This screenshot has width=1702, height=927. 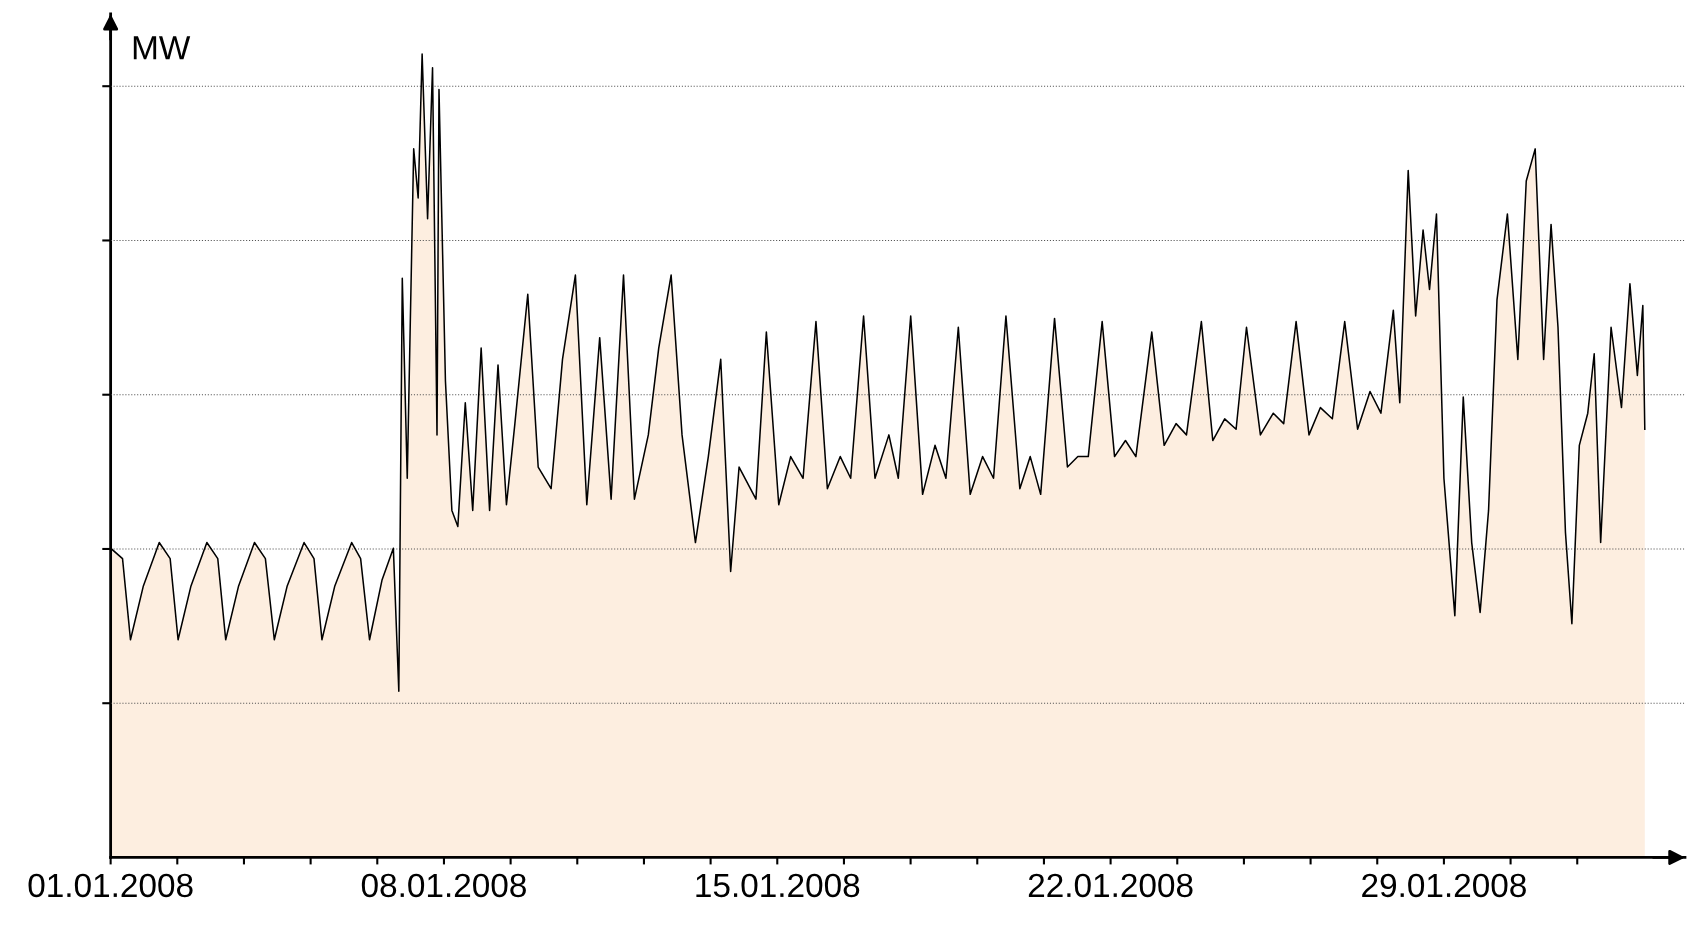 I want to click on y-axis-title: MW, so click(x=162, y=48).